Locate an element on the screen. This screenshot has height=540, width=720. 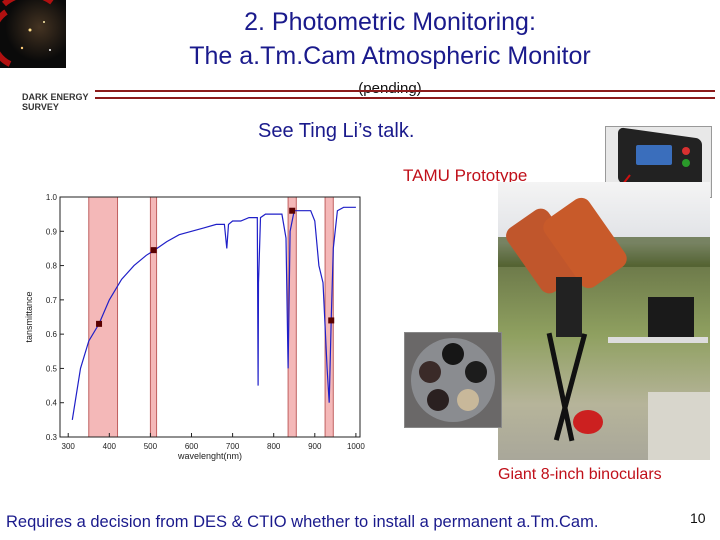
page-number: 10 is located at coordinates (698, 518).